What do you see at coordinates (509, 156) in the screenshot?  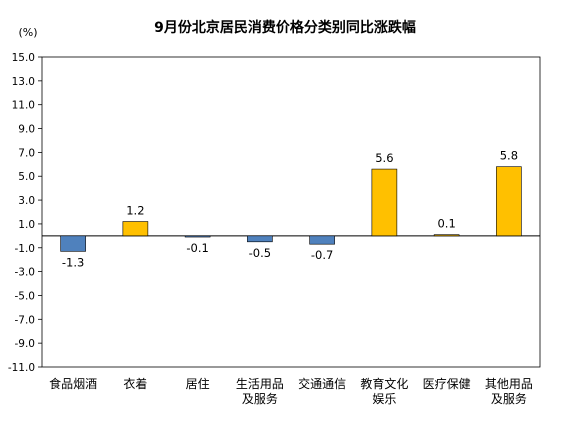 I see `value-label: 5.8` at bounding box center [509, 156].